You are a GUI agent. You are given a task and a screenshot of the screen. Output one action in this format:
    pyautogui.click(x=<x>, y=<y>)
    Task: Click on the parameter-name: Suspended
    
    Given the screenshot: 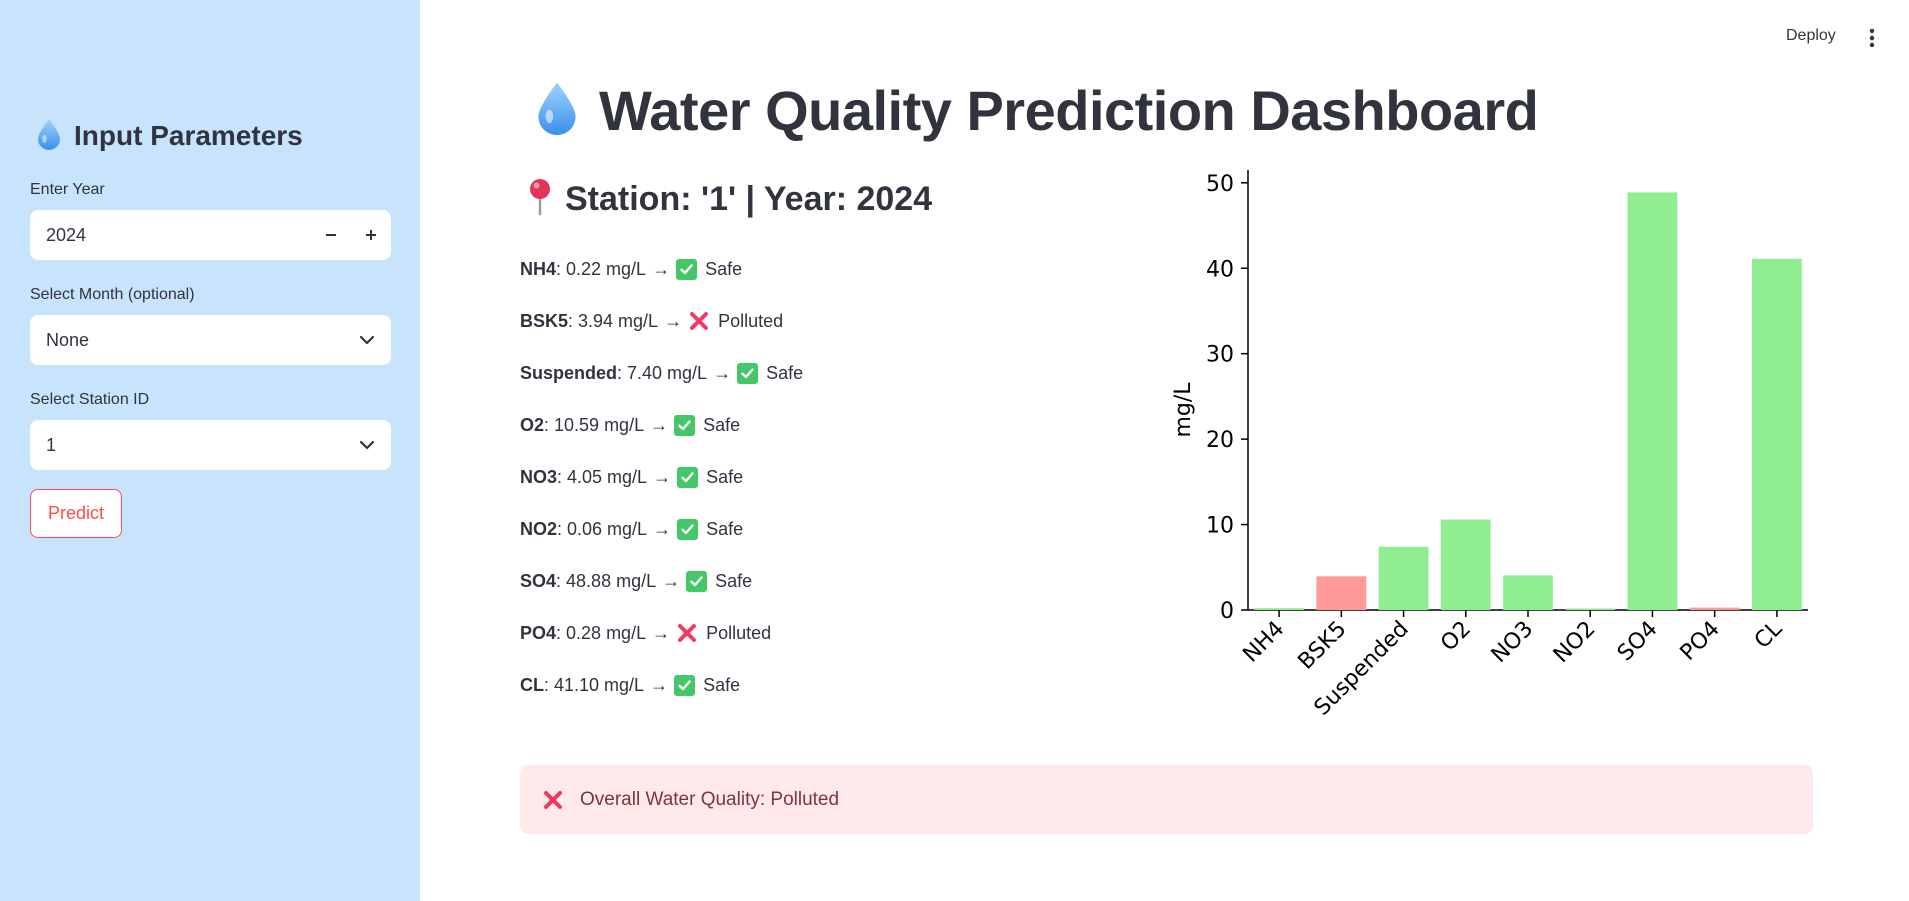 What is the action you would take?
    pyautogui.click(x=569, y=372)
    